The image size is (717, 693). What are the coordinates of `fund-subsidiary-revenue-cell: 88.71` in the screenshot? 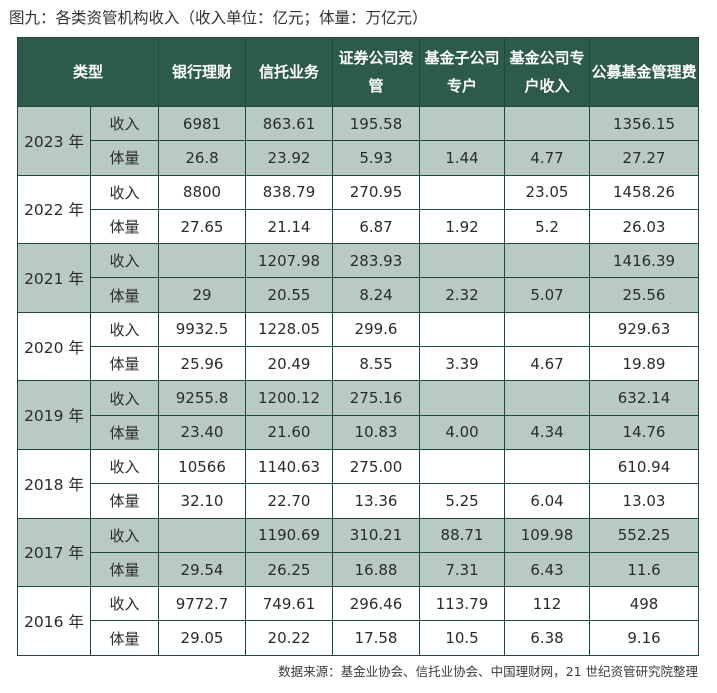 It's located at (462, 535).